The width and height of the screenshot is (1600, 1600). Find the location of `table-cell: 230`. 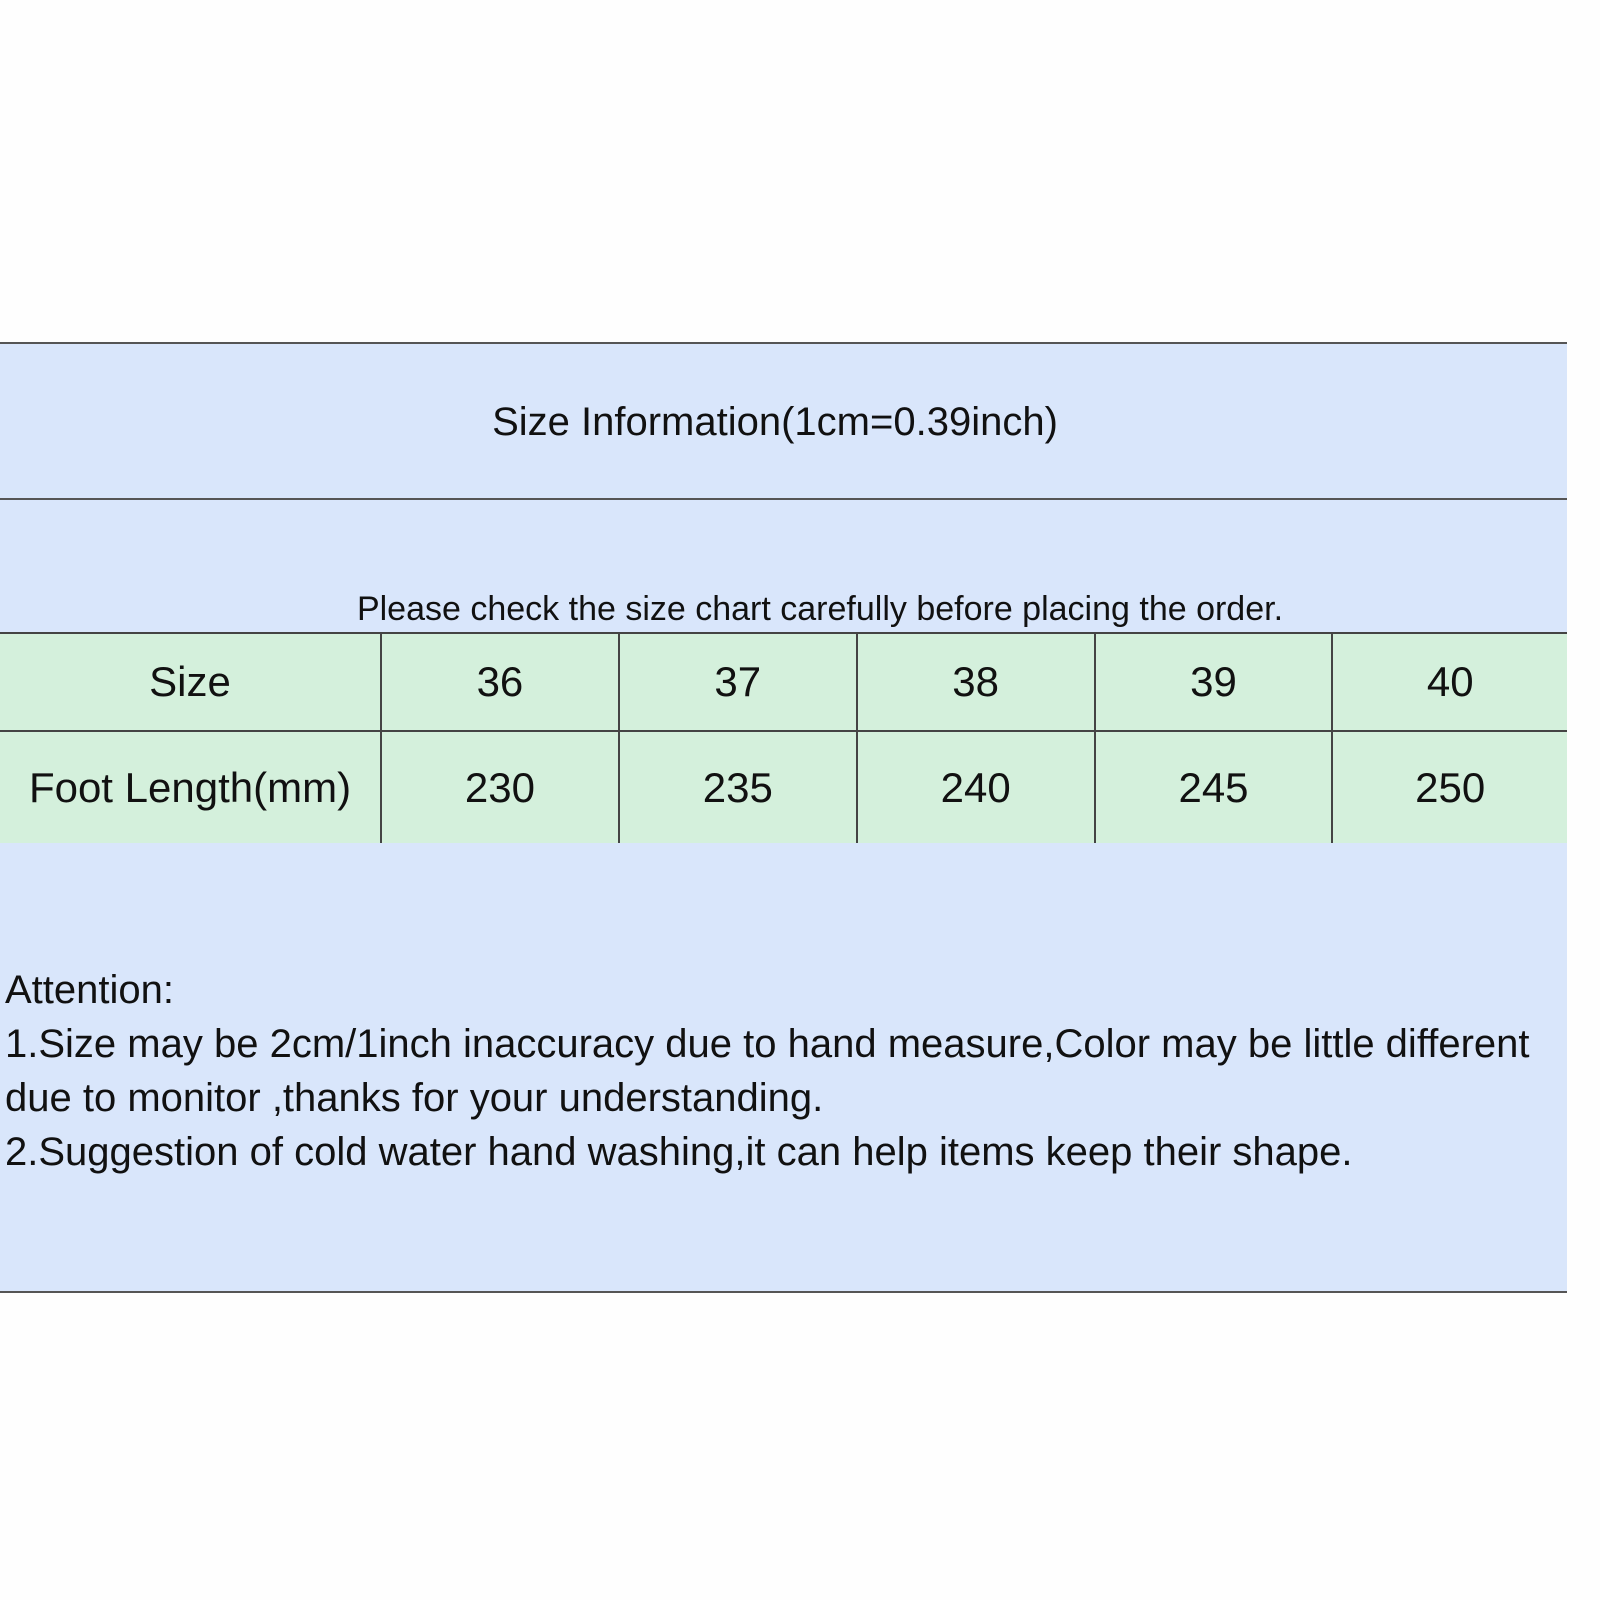

table-cell: 230 is located at coordinates (500, 787).